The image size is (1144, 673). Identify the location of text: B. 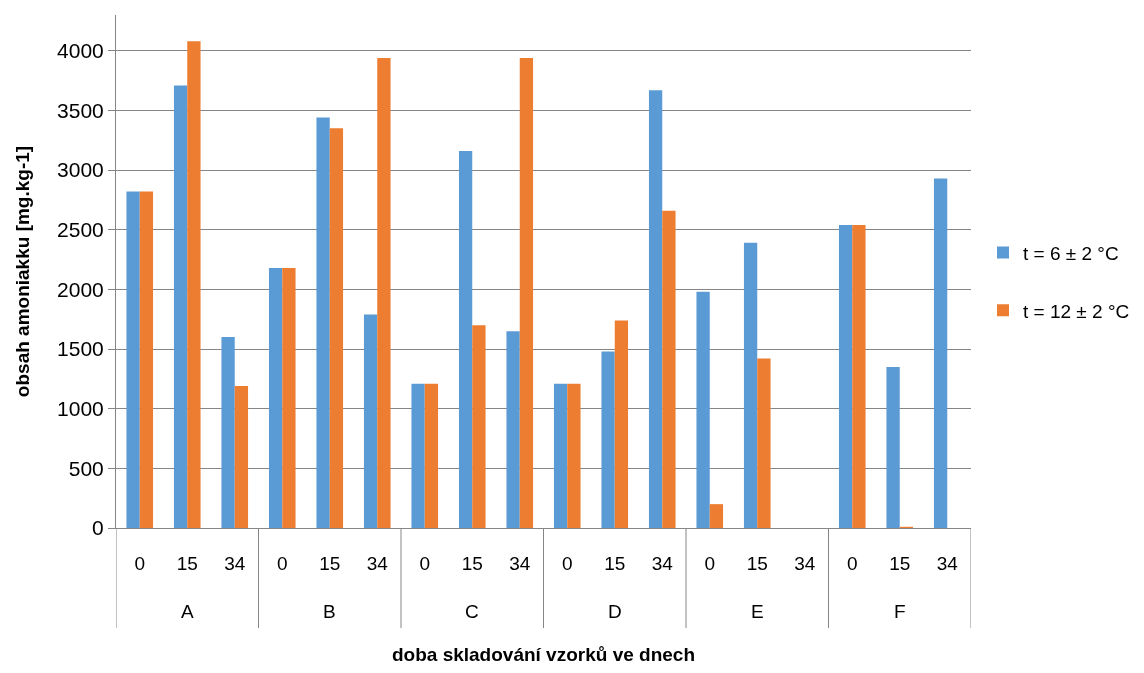
(329, 611).